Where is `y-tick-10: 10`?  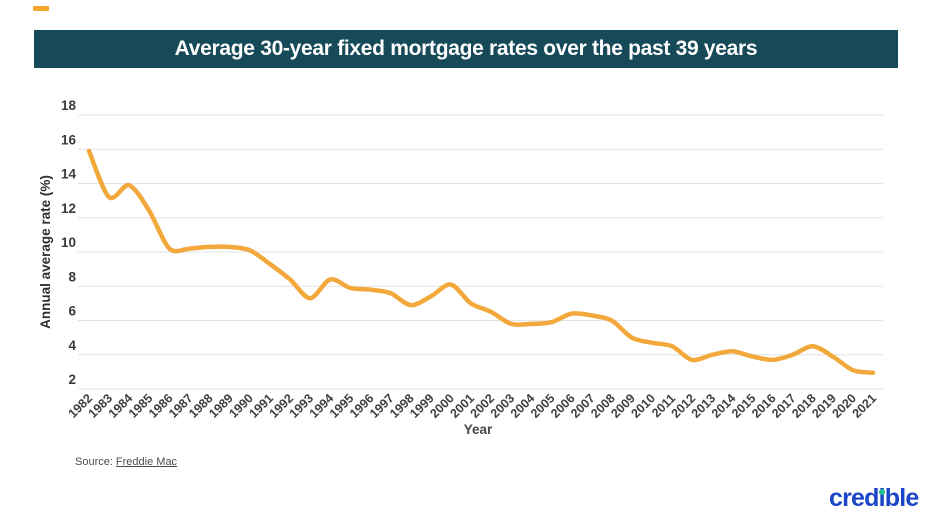
y-tick-10: 10 is located at coordinates (68, 242).